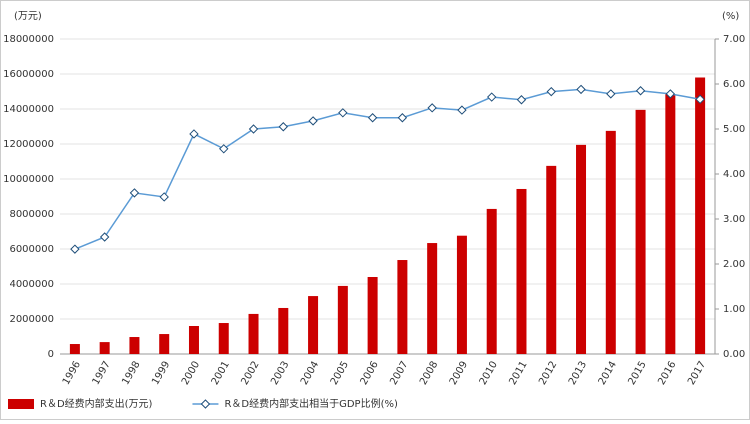  Describe the element at coordinates (31, 214) in the screenshot. I see `y-tick-label: 8000000` at that location.